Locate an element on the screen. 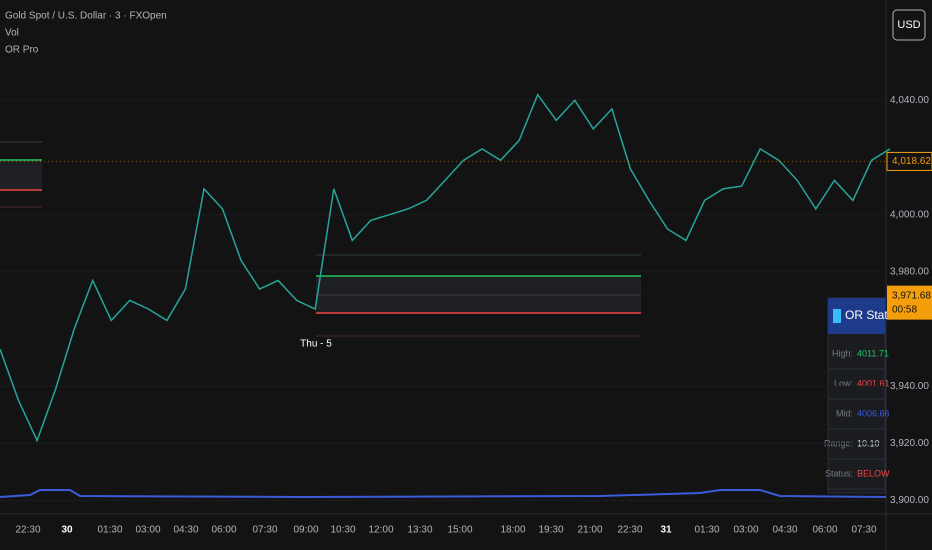 This screenshot has height=550, width=932. x-tick-label: 19:30 is located at coordinates (550, 530).